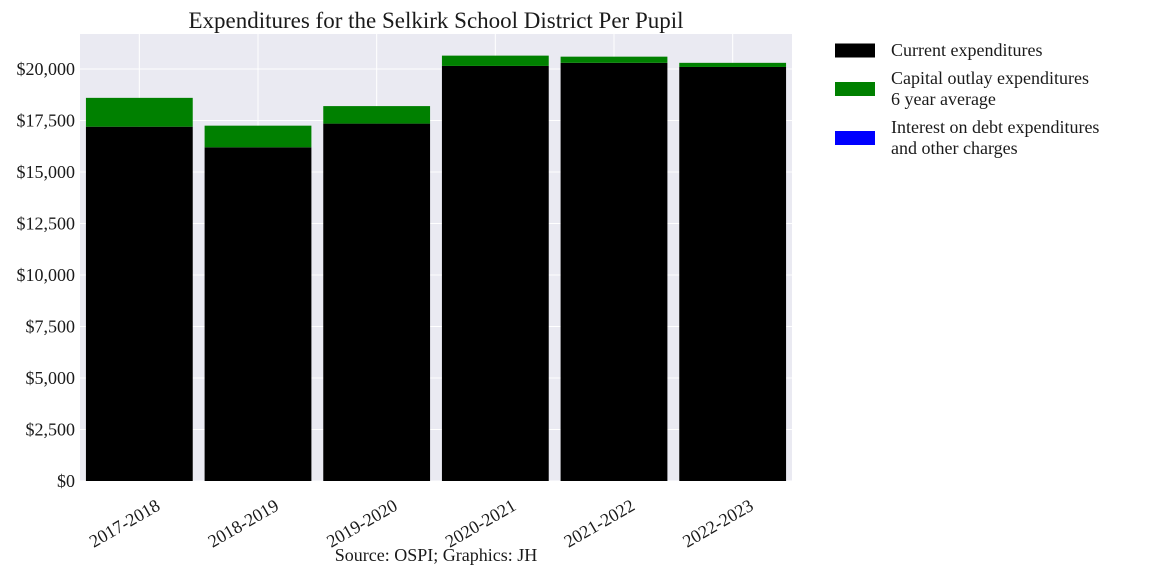 The image size is (1152, 576). I want to click on y-tick-label: $12,500, so click(46, 224).